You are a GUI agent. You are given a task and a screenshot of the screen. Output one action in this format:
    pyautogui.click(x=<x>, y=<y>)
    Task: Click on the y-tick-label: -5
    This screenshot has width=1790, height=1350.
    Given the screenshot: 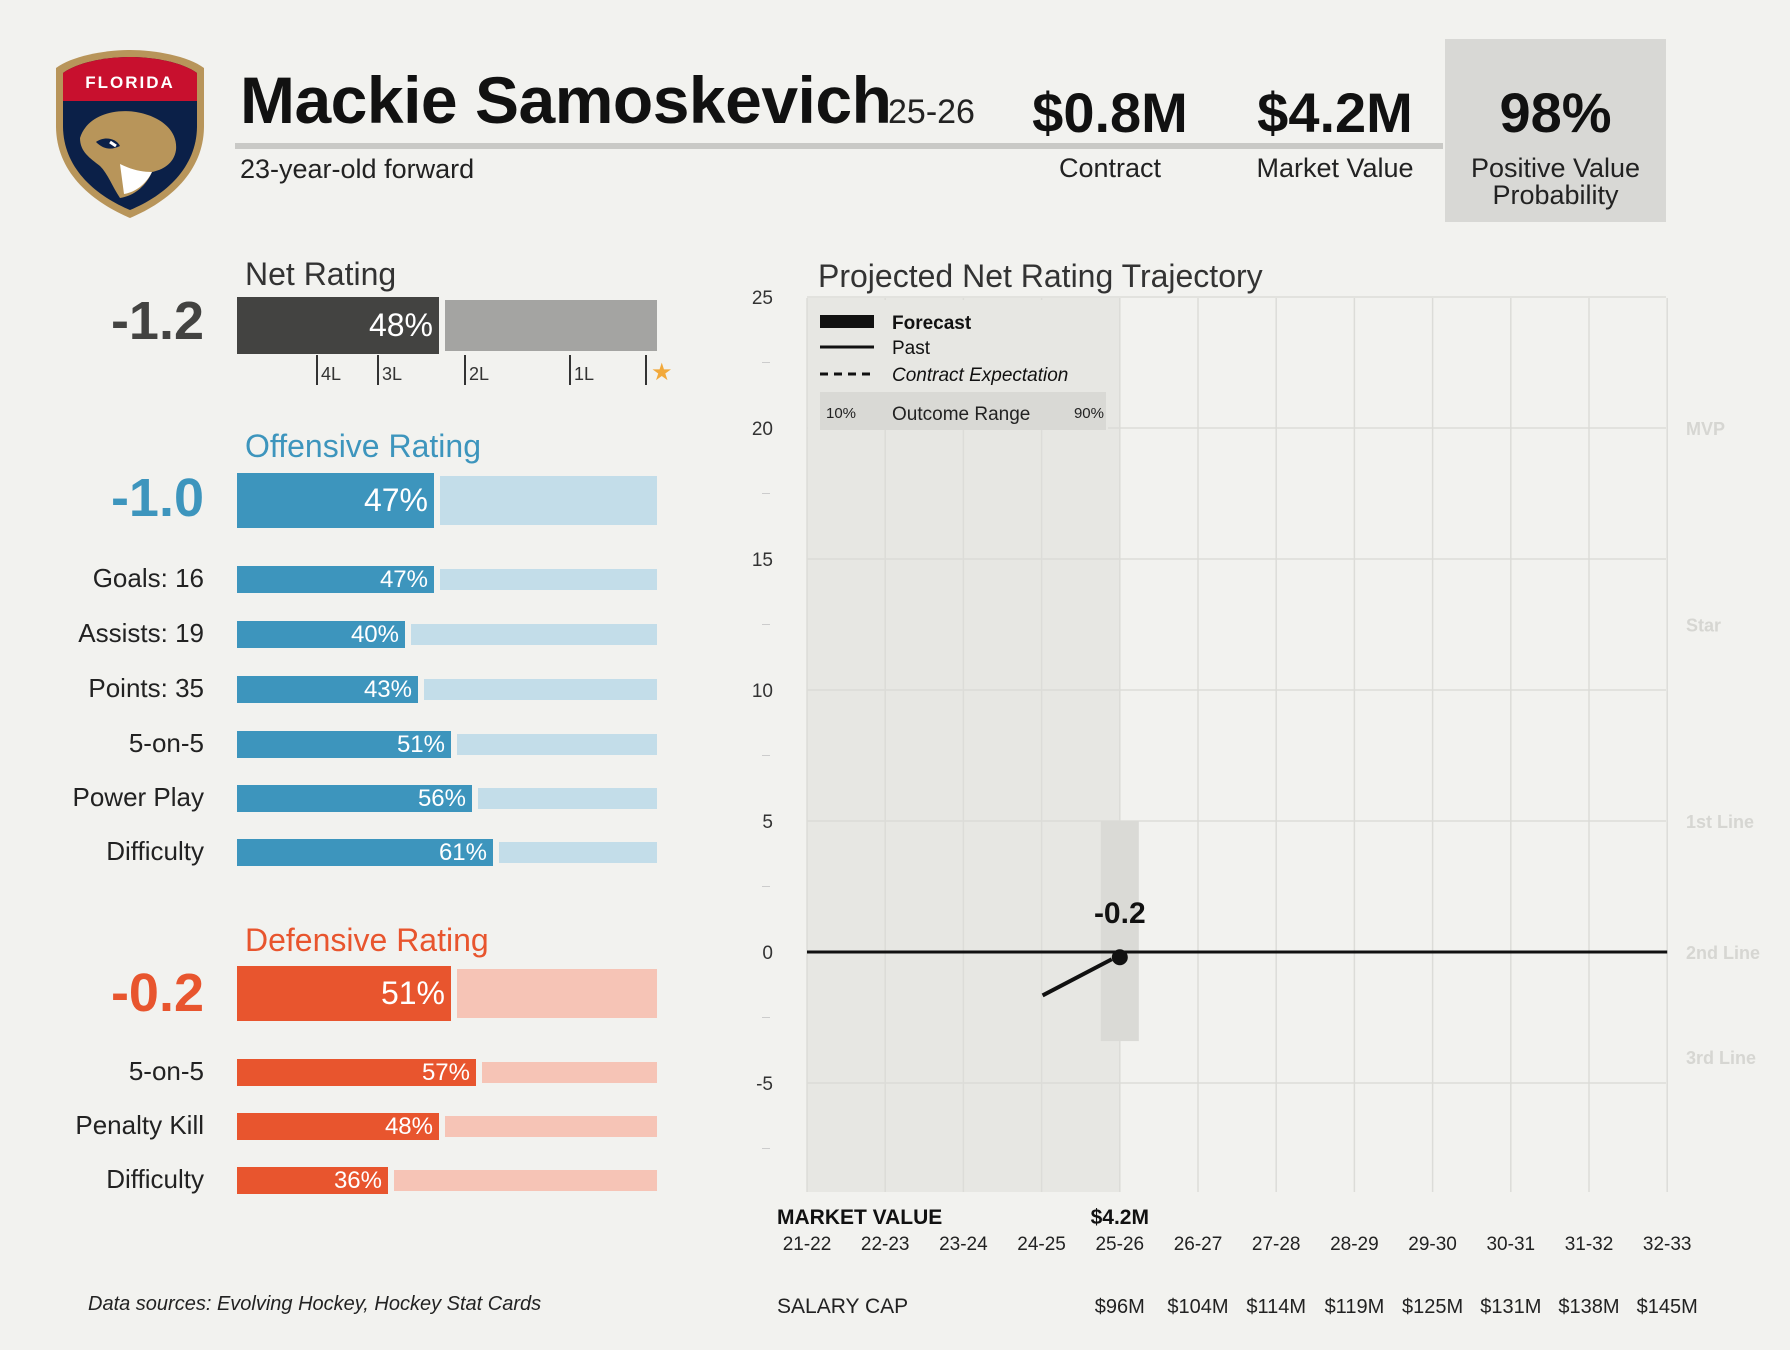 What is the action you would take?
    pyautogui.click(x=764, y=1084)
    